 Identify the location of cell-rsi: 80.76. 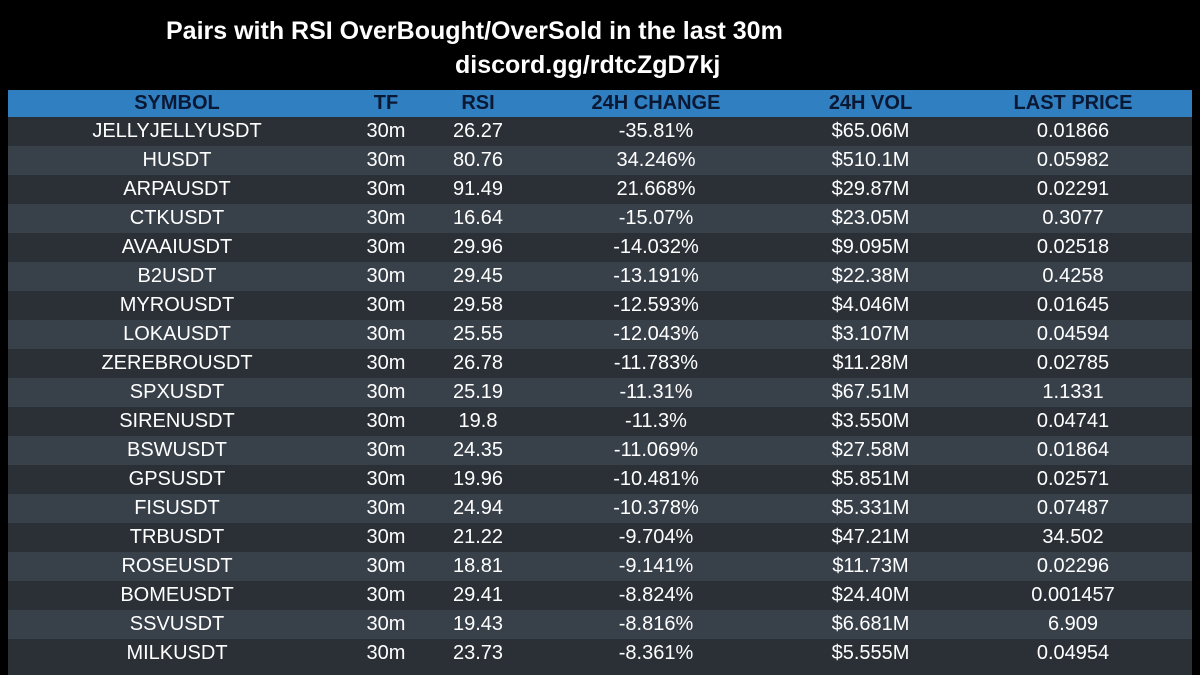
(478, 160).